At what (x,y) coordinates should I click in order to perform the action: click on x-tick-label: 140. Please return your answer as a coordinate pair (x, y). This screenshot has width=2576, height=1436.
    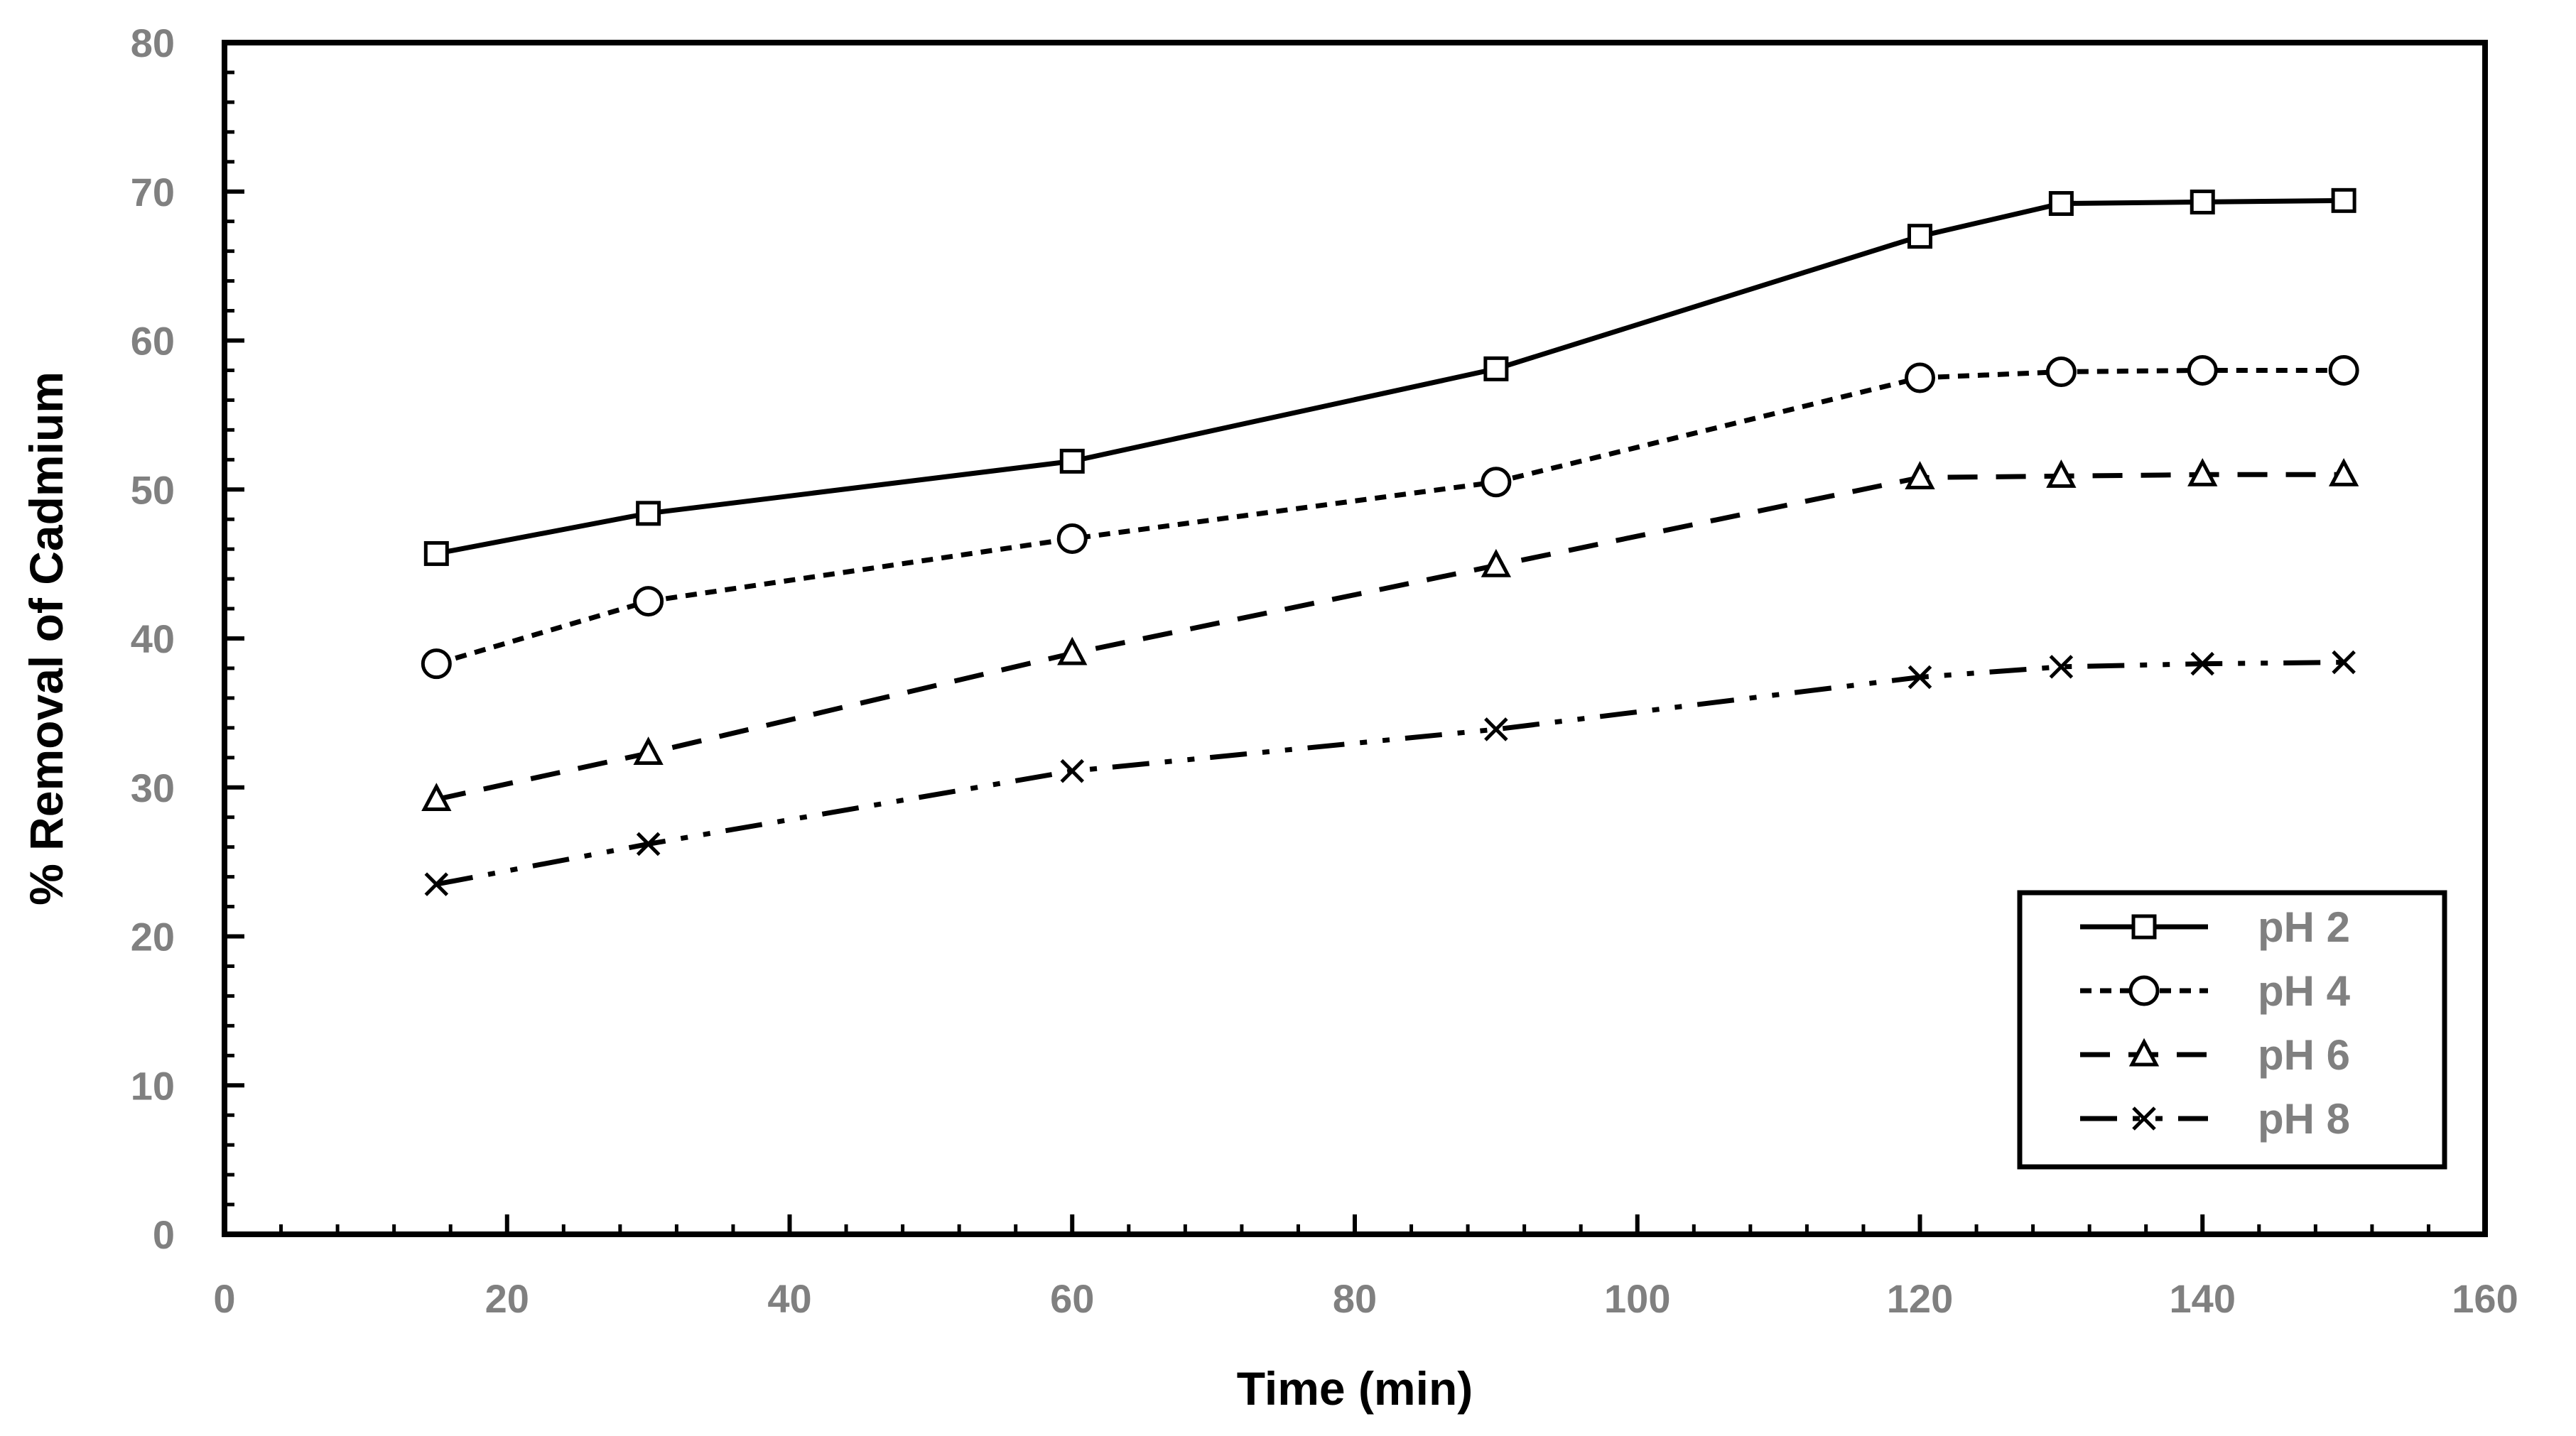
    Looking at the image, I should click on (2203, 1298).